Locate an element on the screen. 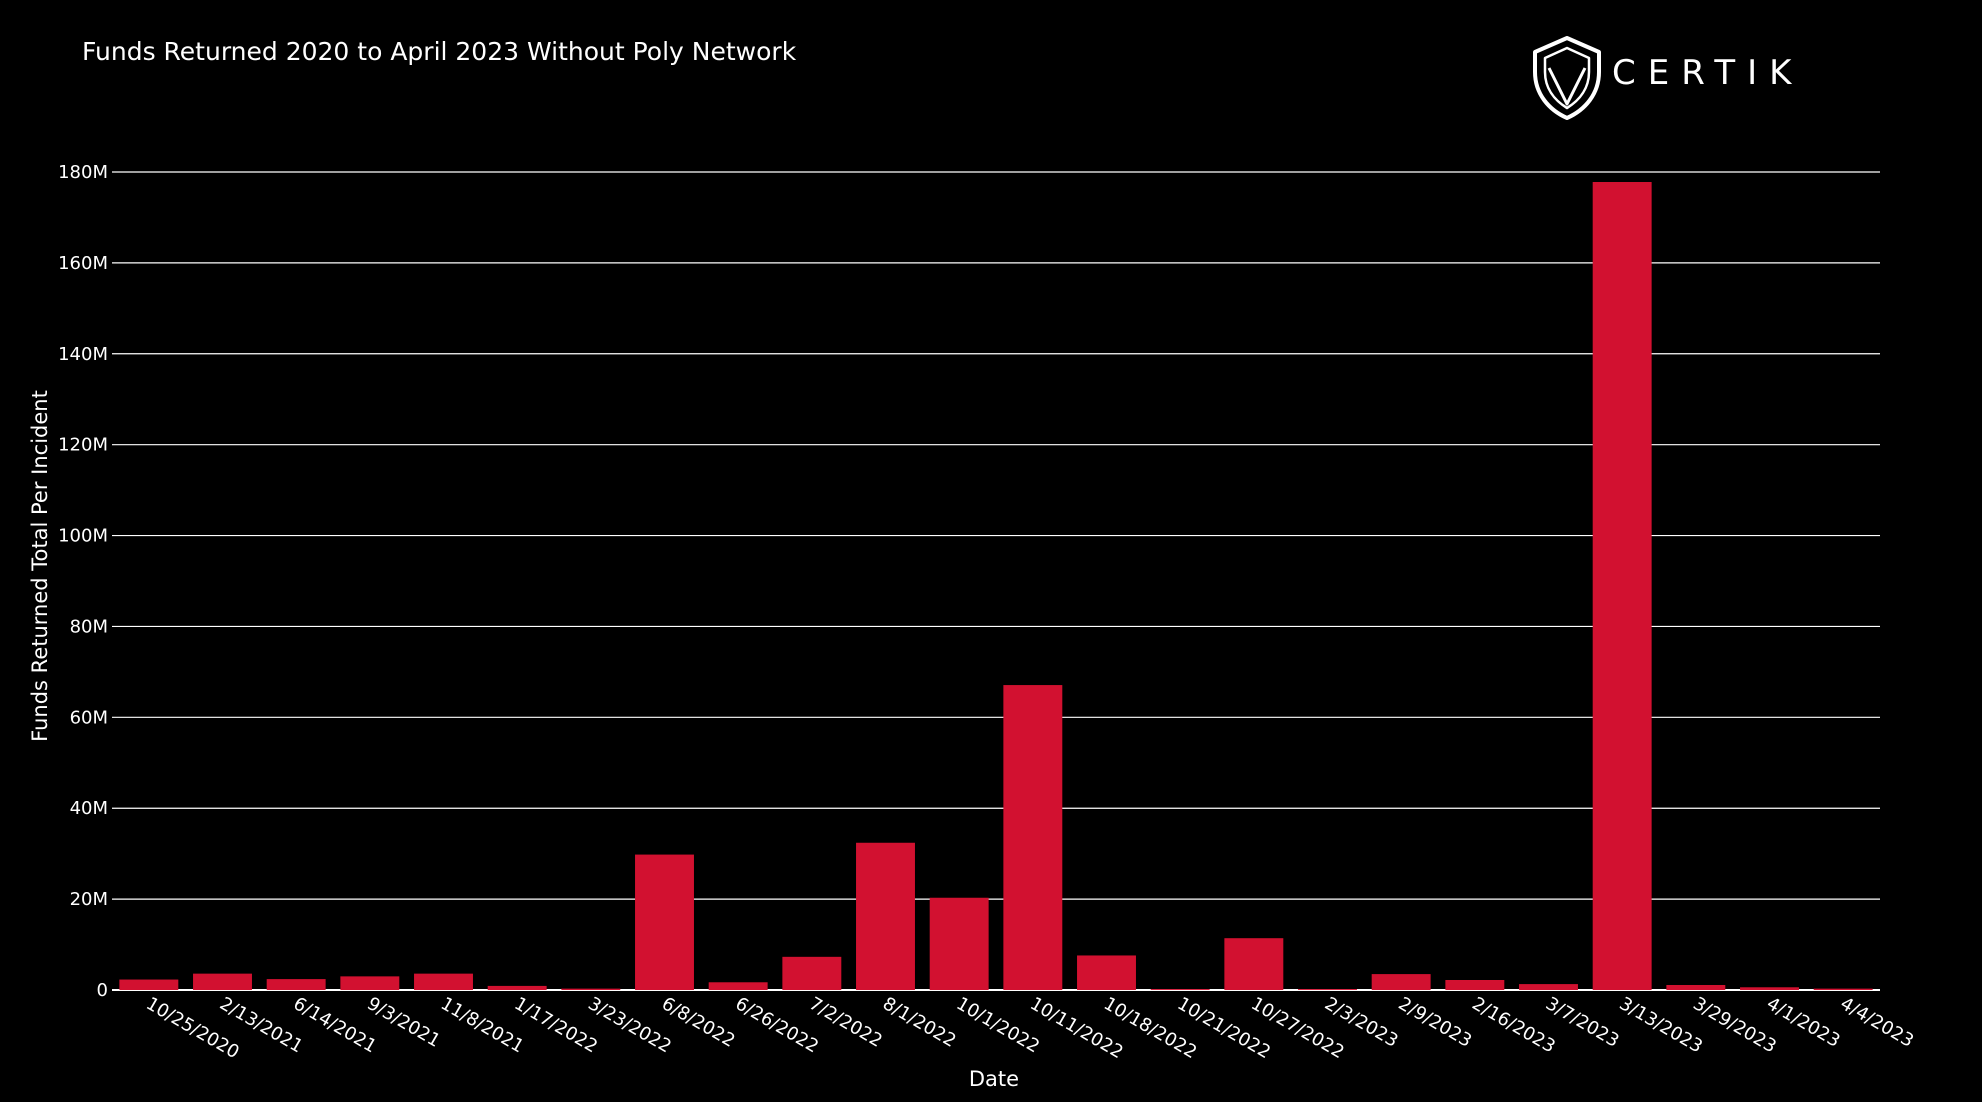 This screenshot has height=1102, width=1982. certik-shield-icon is located at coordinates (1567, 78).